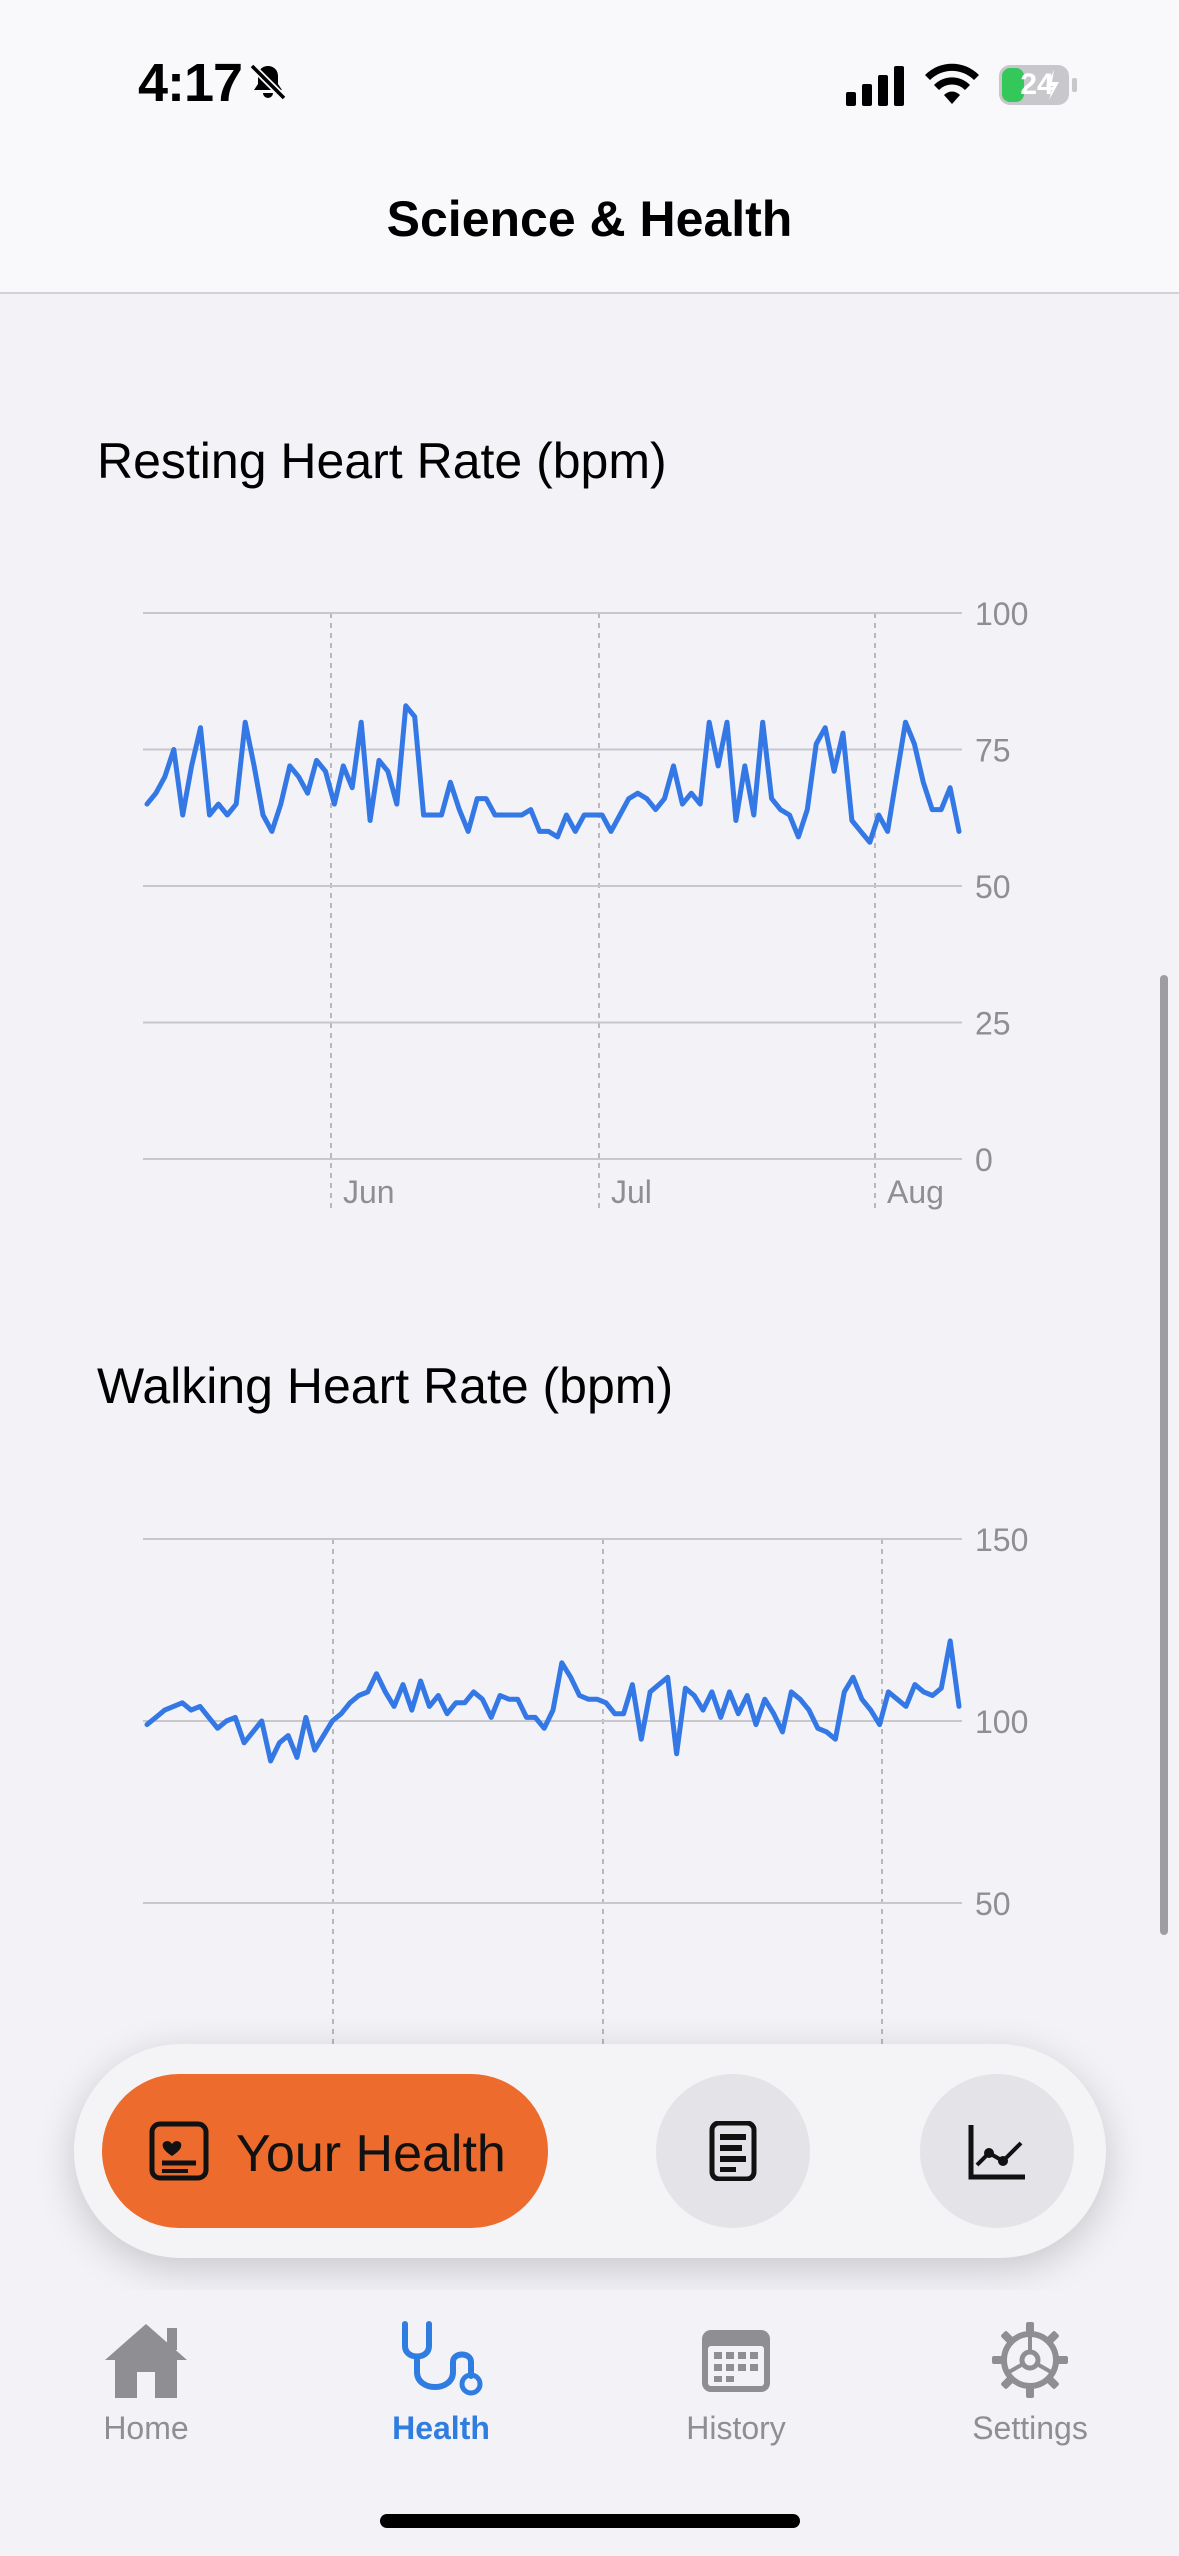 The height and width of the screenshot is (2556, 1179). Describe the element at coordinates (952, 83) in the screenshot. I see `wifi-icon` at that location.